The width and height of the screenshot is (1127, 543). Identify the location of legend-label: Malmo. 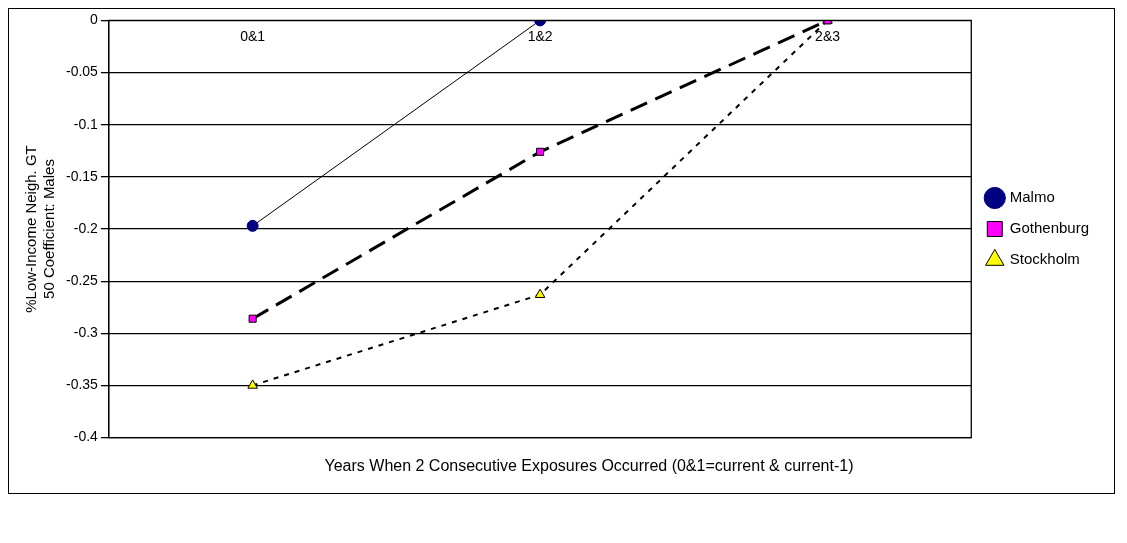
(1032, 197).